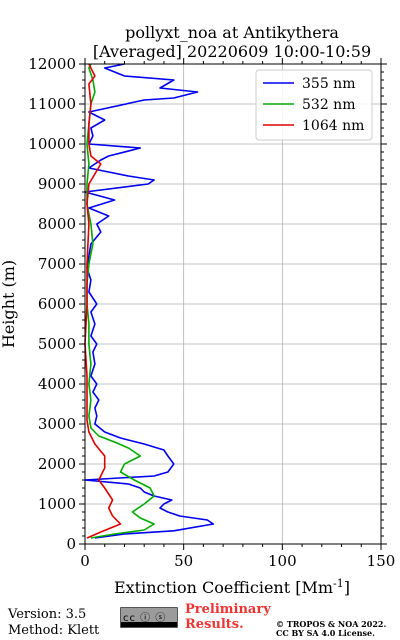  What do you see at coordinates (228, 617) in the screenshot?
I see `preliminary-notice: Preliminary Results.` at bounding box center [228, 617].